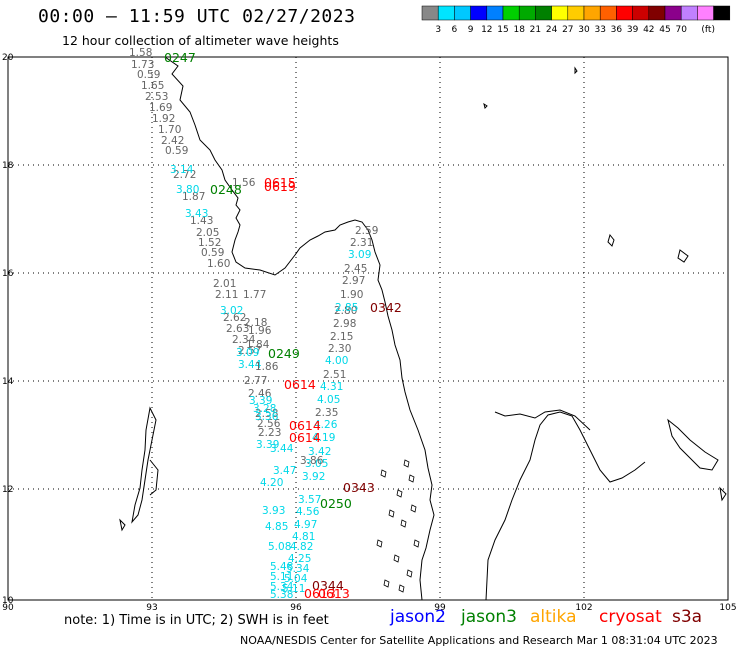 The image size is (740, 650). I want to click on swh-value-gray: 1.52, so click(209, 243).